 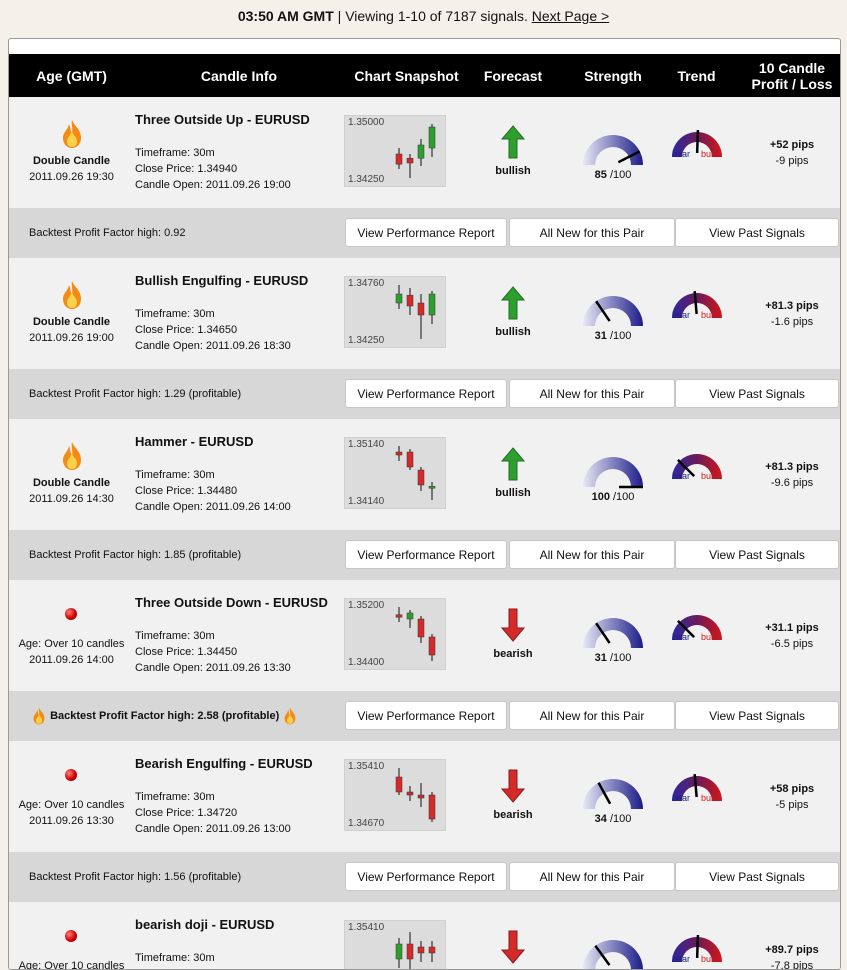 What do you see at coordinates (696, 75) in the screenshot?
I see `col-trend: Trend` at bounding box center [696, 75].